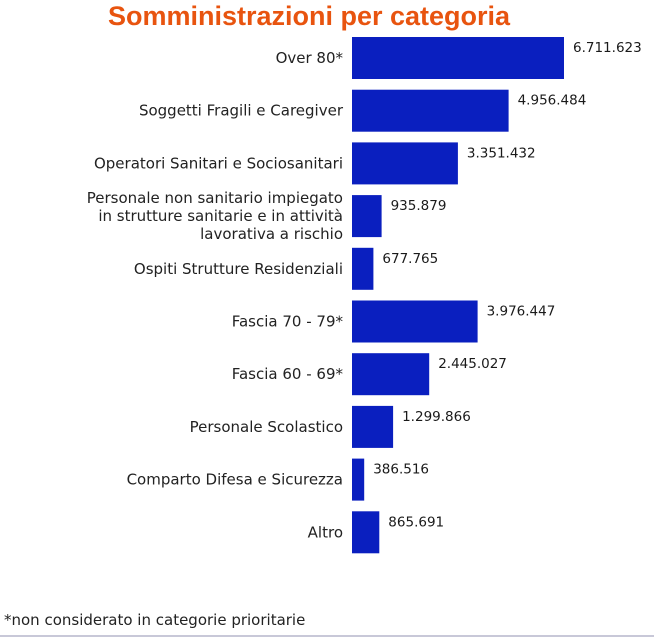 The width and height of the screenshot is (654, 639). Describe the element at coordinates (235, 480) in the screenshot. I see `category-label-8: Comparto Difesa e Sicurezza` at that location.